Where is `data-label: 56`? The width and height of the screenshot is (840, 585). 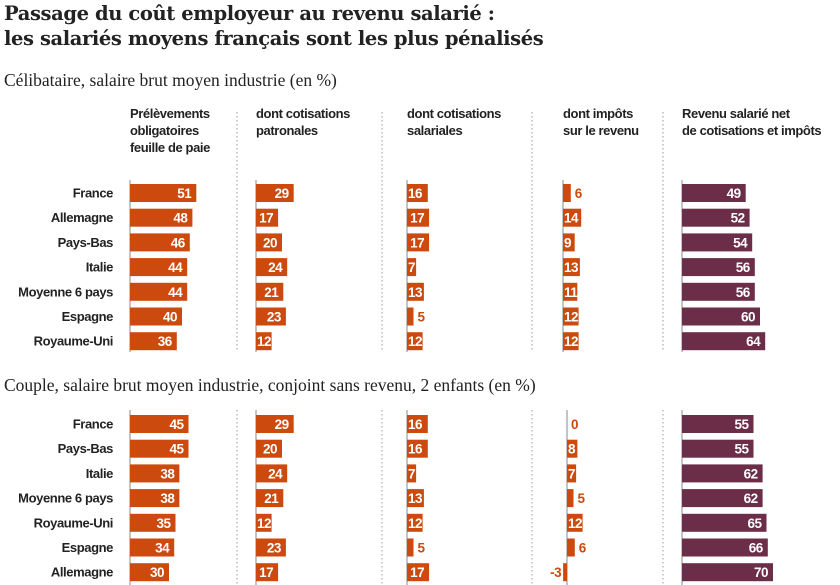
data-label: 56 is located at coordinates (743, 292).